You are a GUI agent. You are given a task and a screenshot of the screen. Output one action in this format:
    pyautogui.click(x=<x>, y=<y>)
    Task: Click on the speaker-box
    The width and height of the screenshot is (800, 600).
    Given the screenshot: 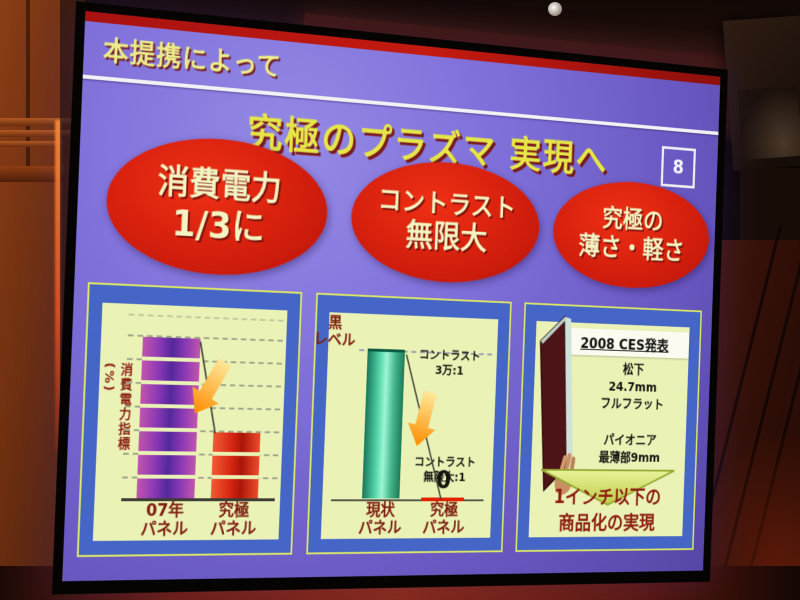 What is the action you would take?
    pyautogui.click(x=761, y=93)
    